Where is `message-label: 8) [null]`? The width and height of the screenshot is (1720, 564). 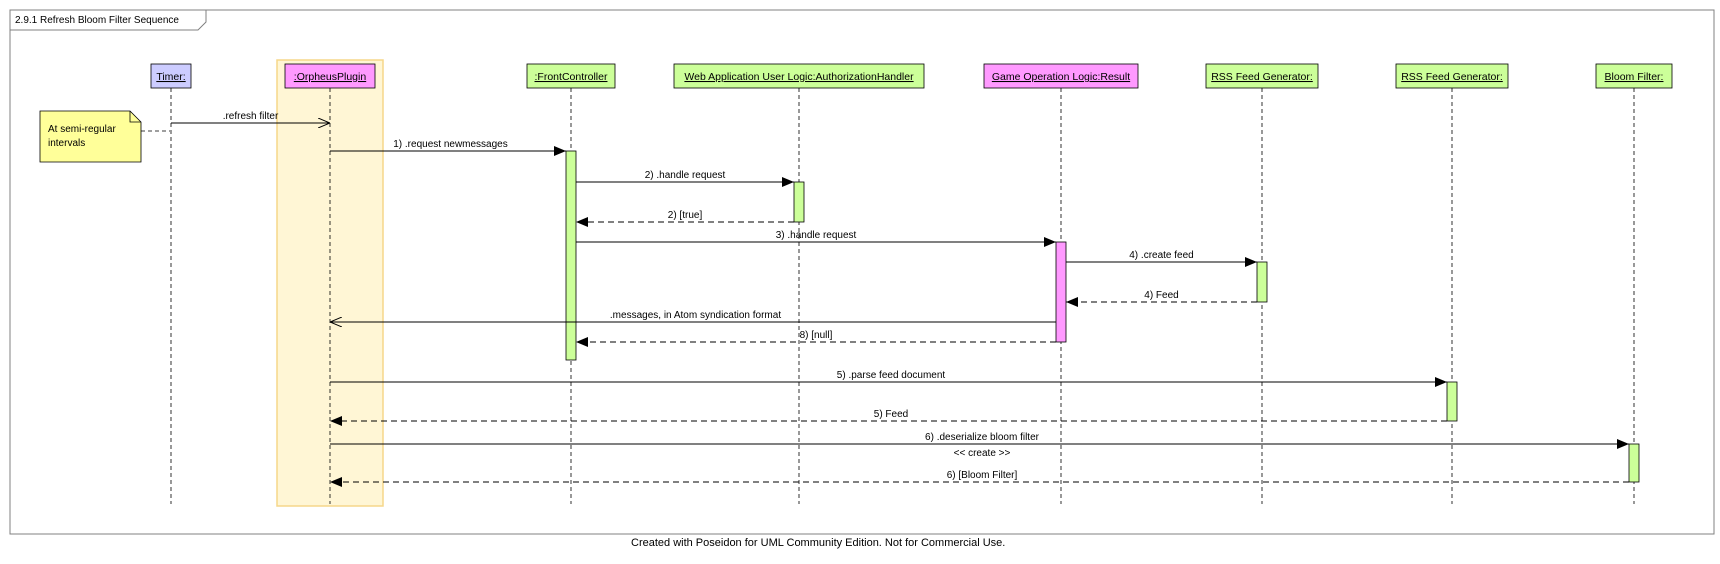
message-label: 8) [null] is located at coordinates (816, 335).